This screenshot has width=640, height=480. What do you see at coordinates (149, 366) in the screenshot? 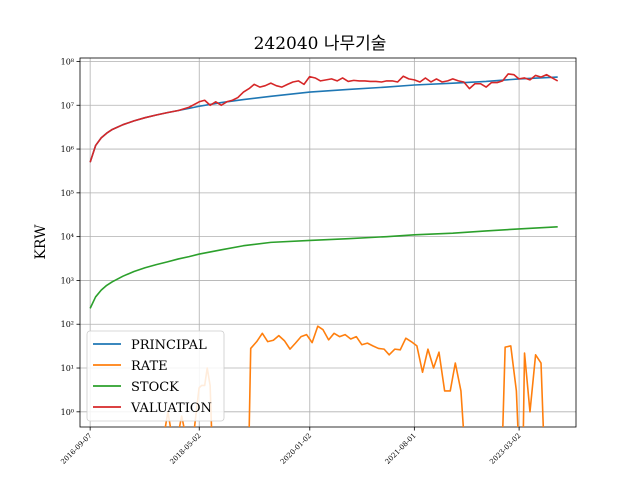
I see `legend-label-rate: RATE` at bounding box center [149, 366].